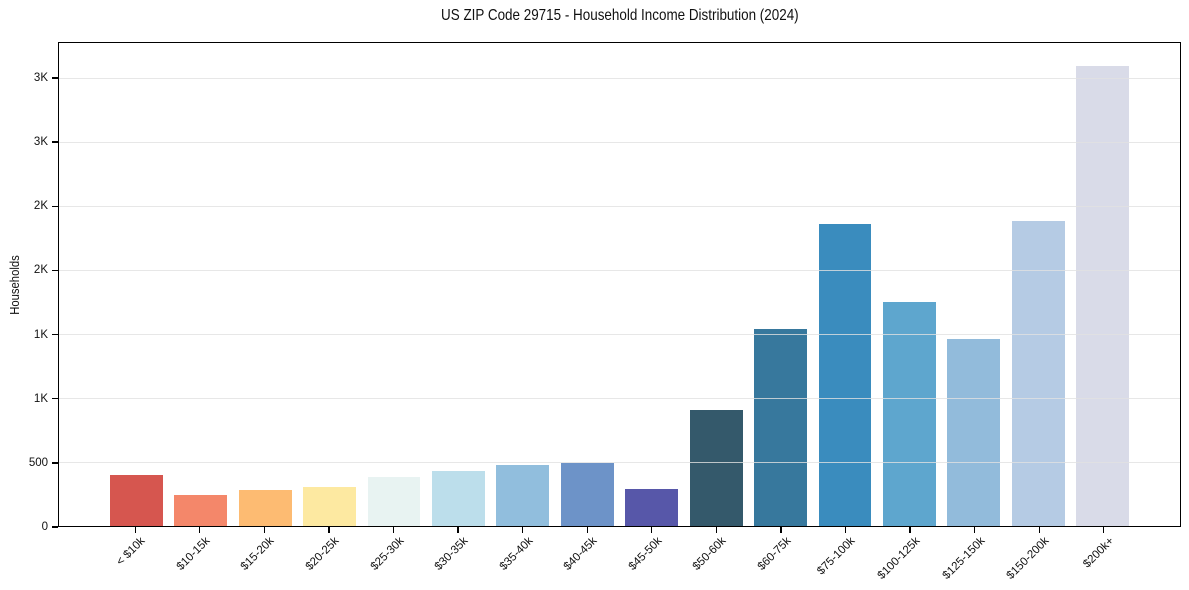  Describe the element at coordinates (131, 552) in the screenshot. I see `x-tick-label: < $10k` at that location.